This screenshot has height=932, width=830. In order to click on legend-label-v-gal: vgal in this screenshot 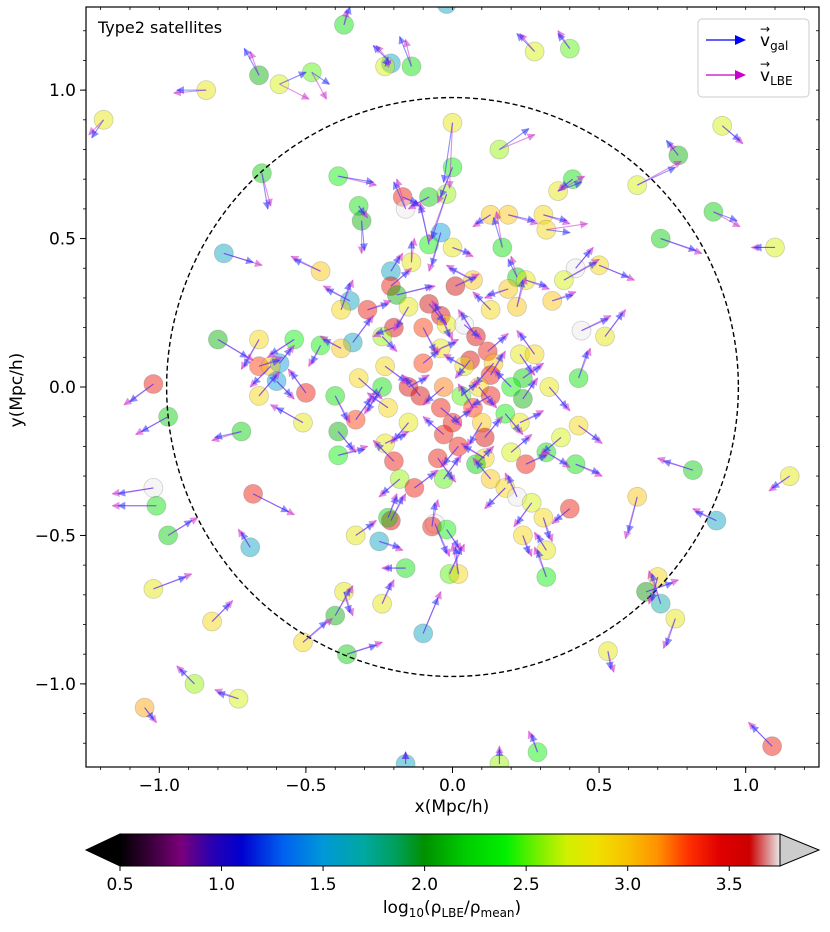, I will do `click(774, 42)`.